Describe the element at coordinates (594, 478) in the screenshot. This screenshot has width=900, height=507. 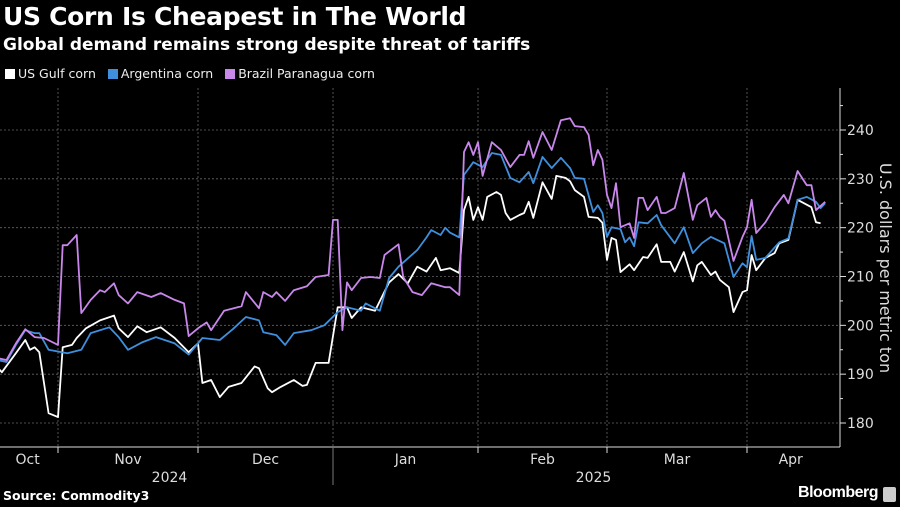
I see `year-label: 2025` at that location.